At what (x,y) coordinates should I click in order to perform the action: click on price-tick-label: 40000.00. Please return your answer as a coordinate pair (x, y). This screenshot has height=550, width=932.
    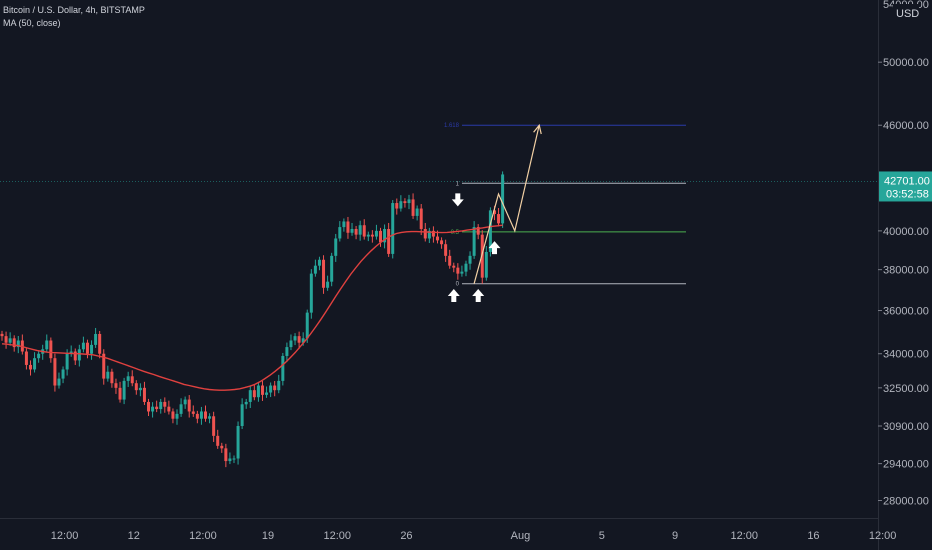
    Looking at the image, I should click on (906, 232).